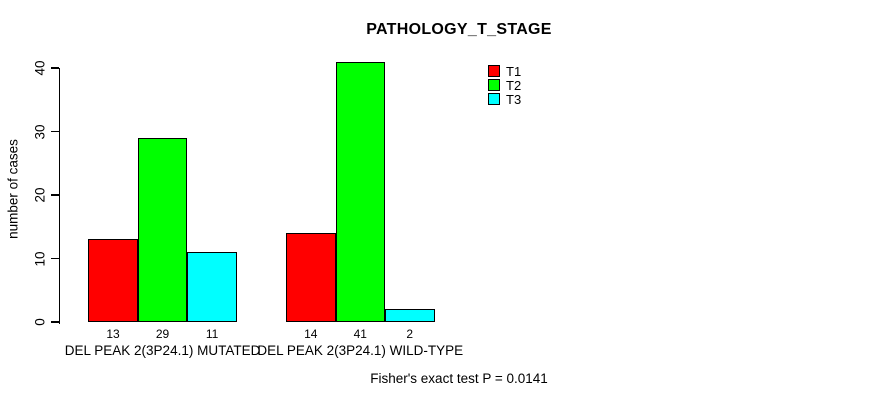  Describe the element at coordinates (410, 334) in the screenshot. I see `bar-value-label: 2` at that location.